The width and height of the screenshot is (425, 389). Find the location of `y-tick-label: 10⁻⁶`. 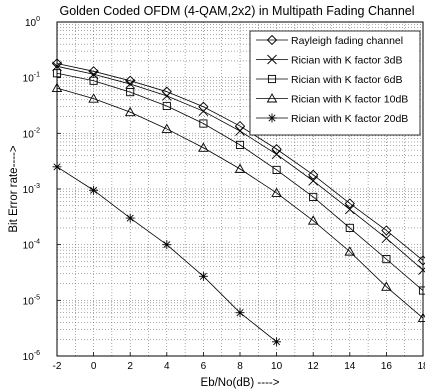

y-tick-label: 10⁻⁶ is located at coordinates (31, 356).